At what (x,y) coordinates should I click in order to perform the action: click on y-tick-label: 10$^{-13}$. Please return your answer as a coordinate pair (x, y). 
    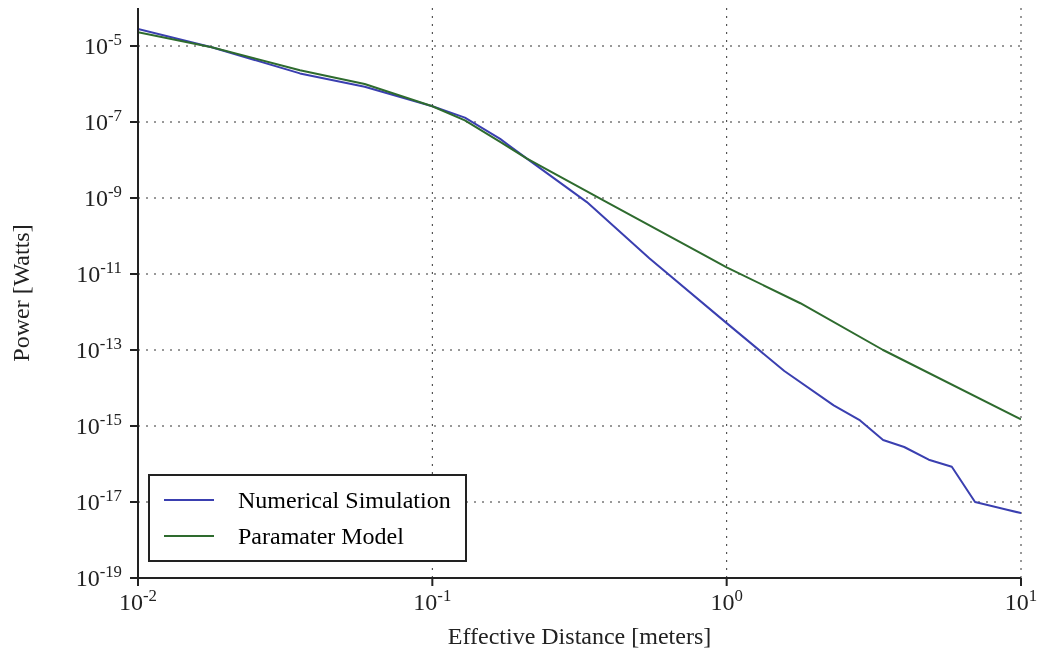
    Looking at the image, I should click on (98, 348).